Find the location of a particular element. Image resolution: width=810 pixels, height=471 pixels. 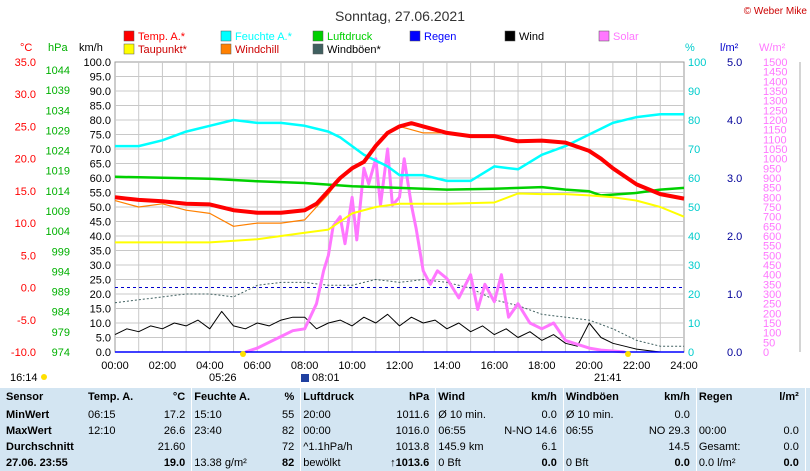

sun-time-label: 08:01 is located at coordinates (326, 378).